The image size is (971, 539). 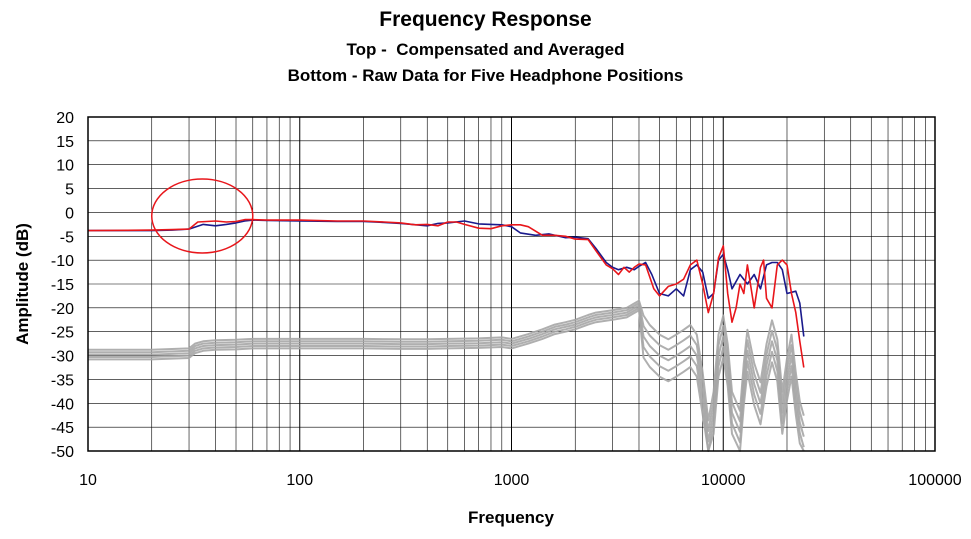 What do you see at coordinates (62, 357) in the screenshot?
I see `y-tick-label: -30` at bounding box center [62, 357].